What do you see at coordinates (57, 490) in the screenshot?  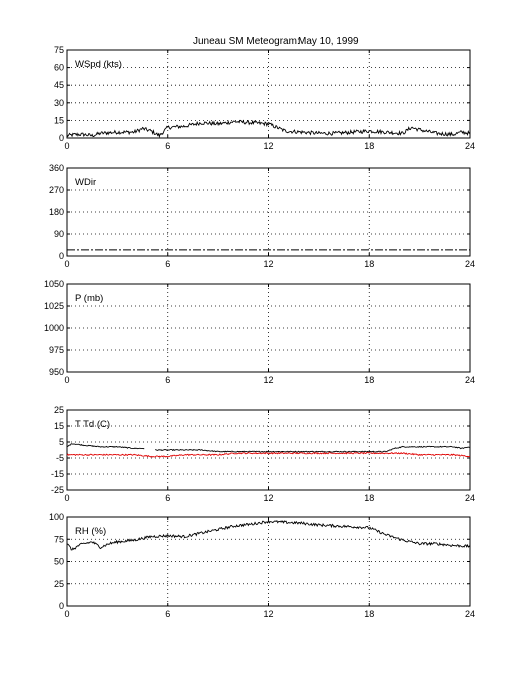 I see `y-tick-label: -25` at bounding box center [57, 490].